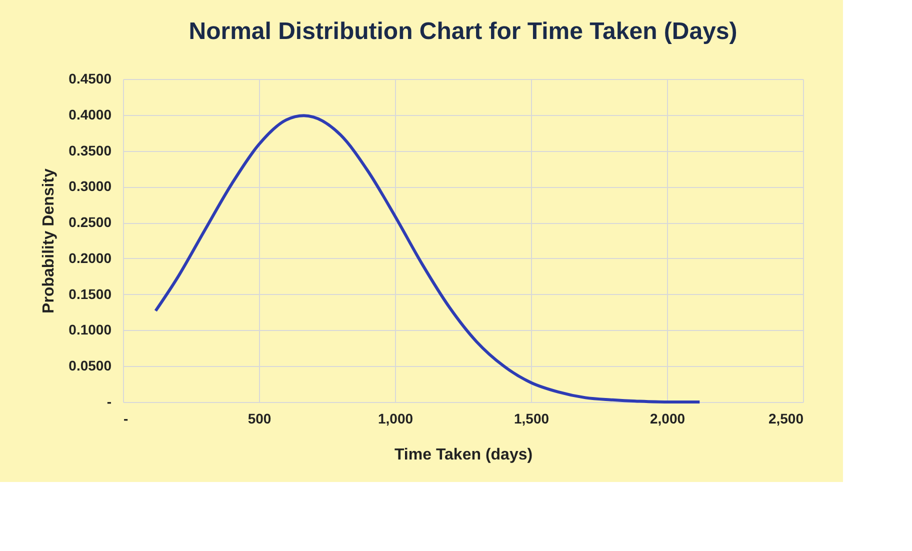  I want to click on y-tick-label: -, so click(109, 402).